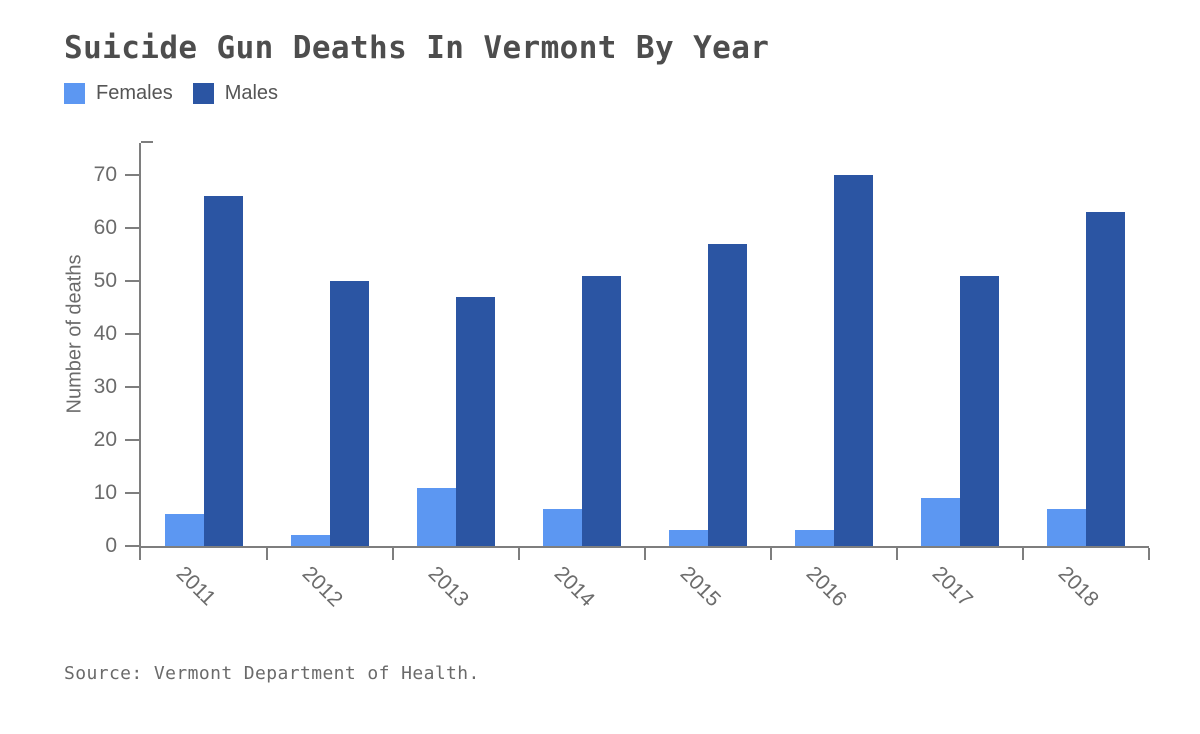 The image size is (1200, 734). What do you see at coordinates (1105, 379) in the screenshot?
I see `bar-males-2018` at bounding box center [1105, 379].